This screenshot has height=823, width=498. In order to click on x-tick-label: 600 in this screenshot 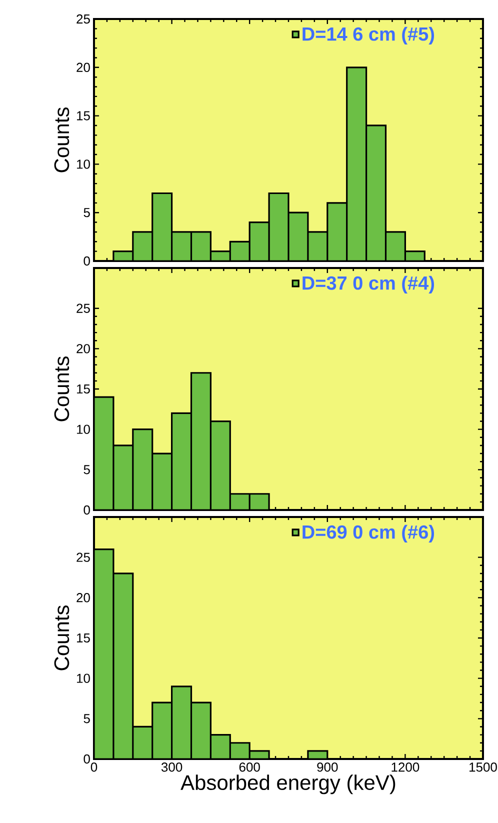, I will do `click(249, 767)`.